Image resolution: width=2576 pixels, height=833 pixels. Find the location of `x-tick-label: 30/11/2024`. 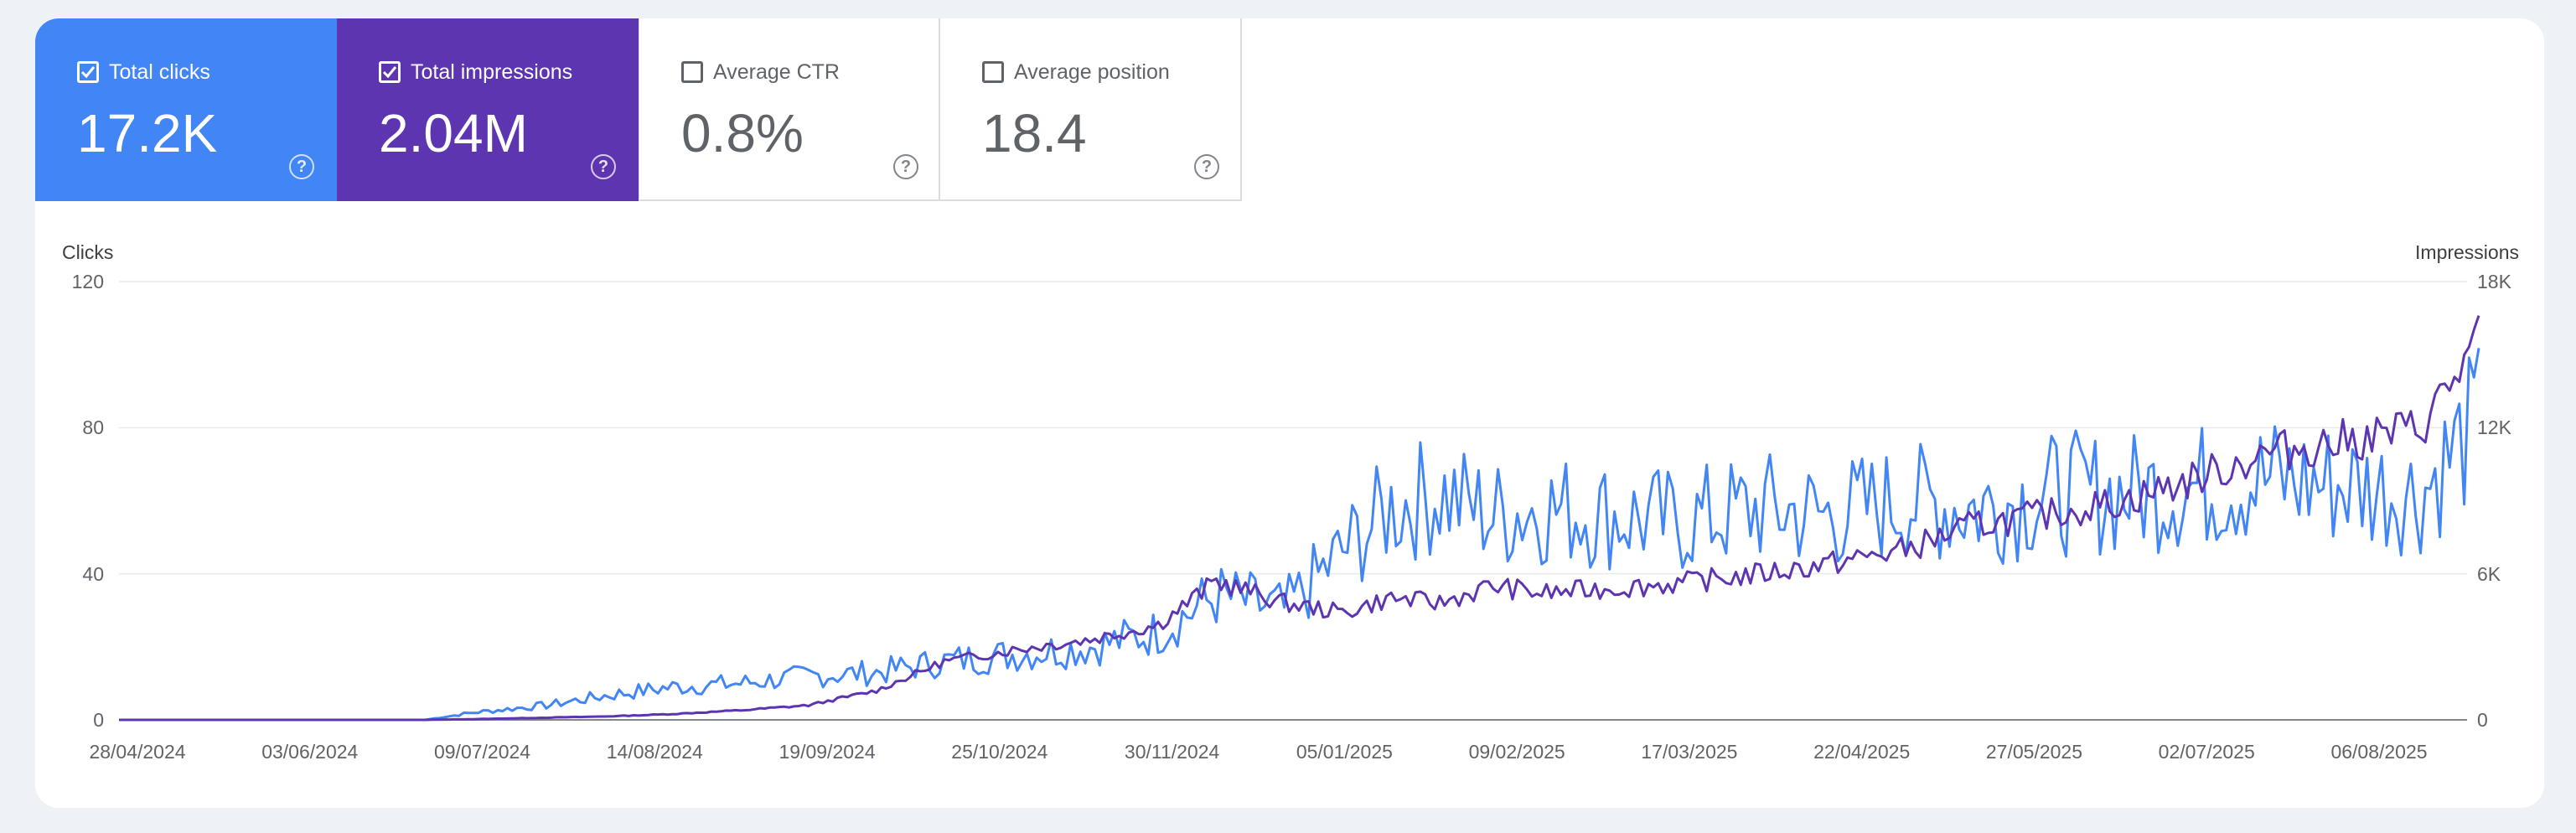

x-tick-label: 30/11/2024 is located at coordinates (1172, 752).